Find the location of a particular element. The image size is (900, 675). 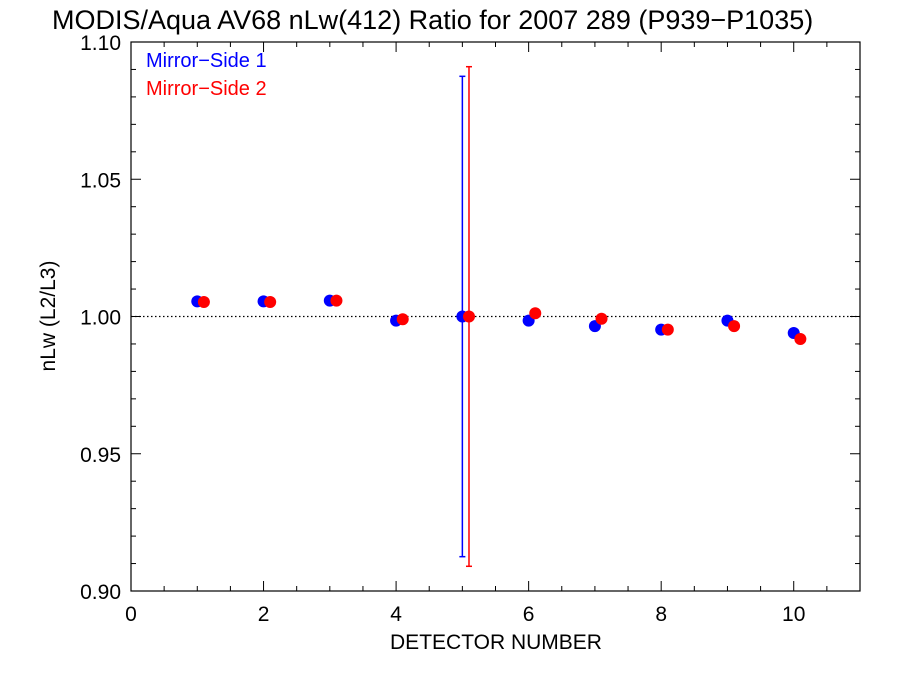

legend-item-mirror-side-1: Mirror−Side 1 is located at coordinates (206, 61).